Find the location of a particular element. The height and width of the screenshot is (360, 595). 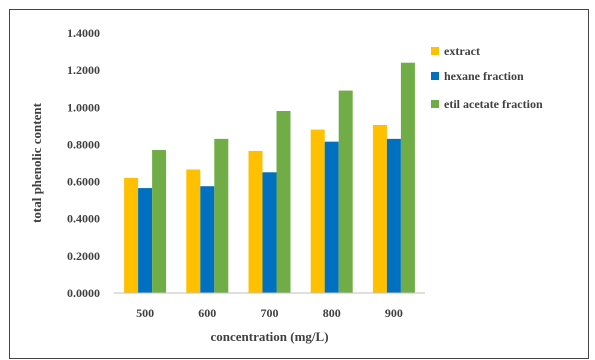

y-tick-label: 1.2000 is located at coordinates (83, 70).